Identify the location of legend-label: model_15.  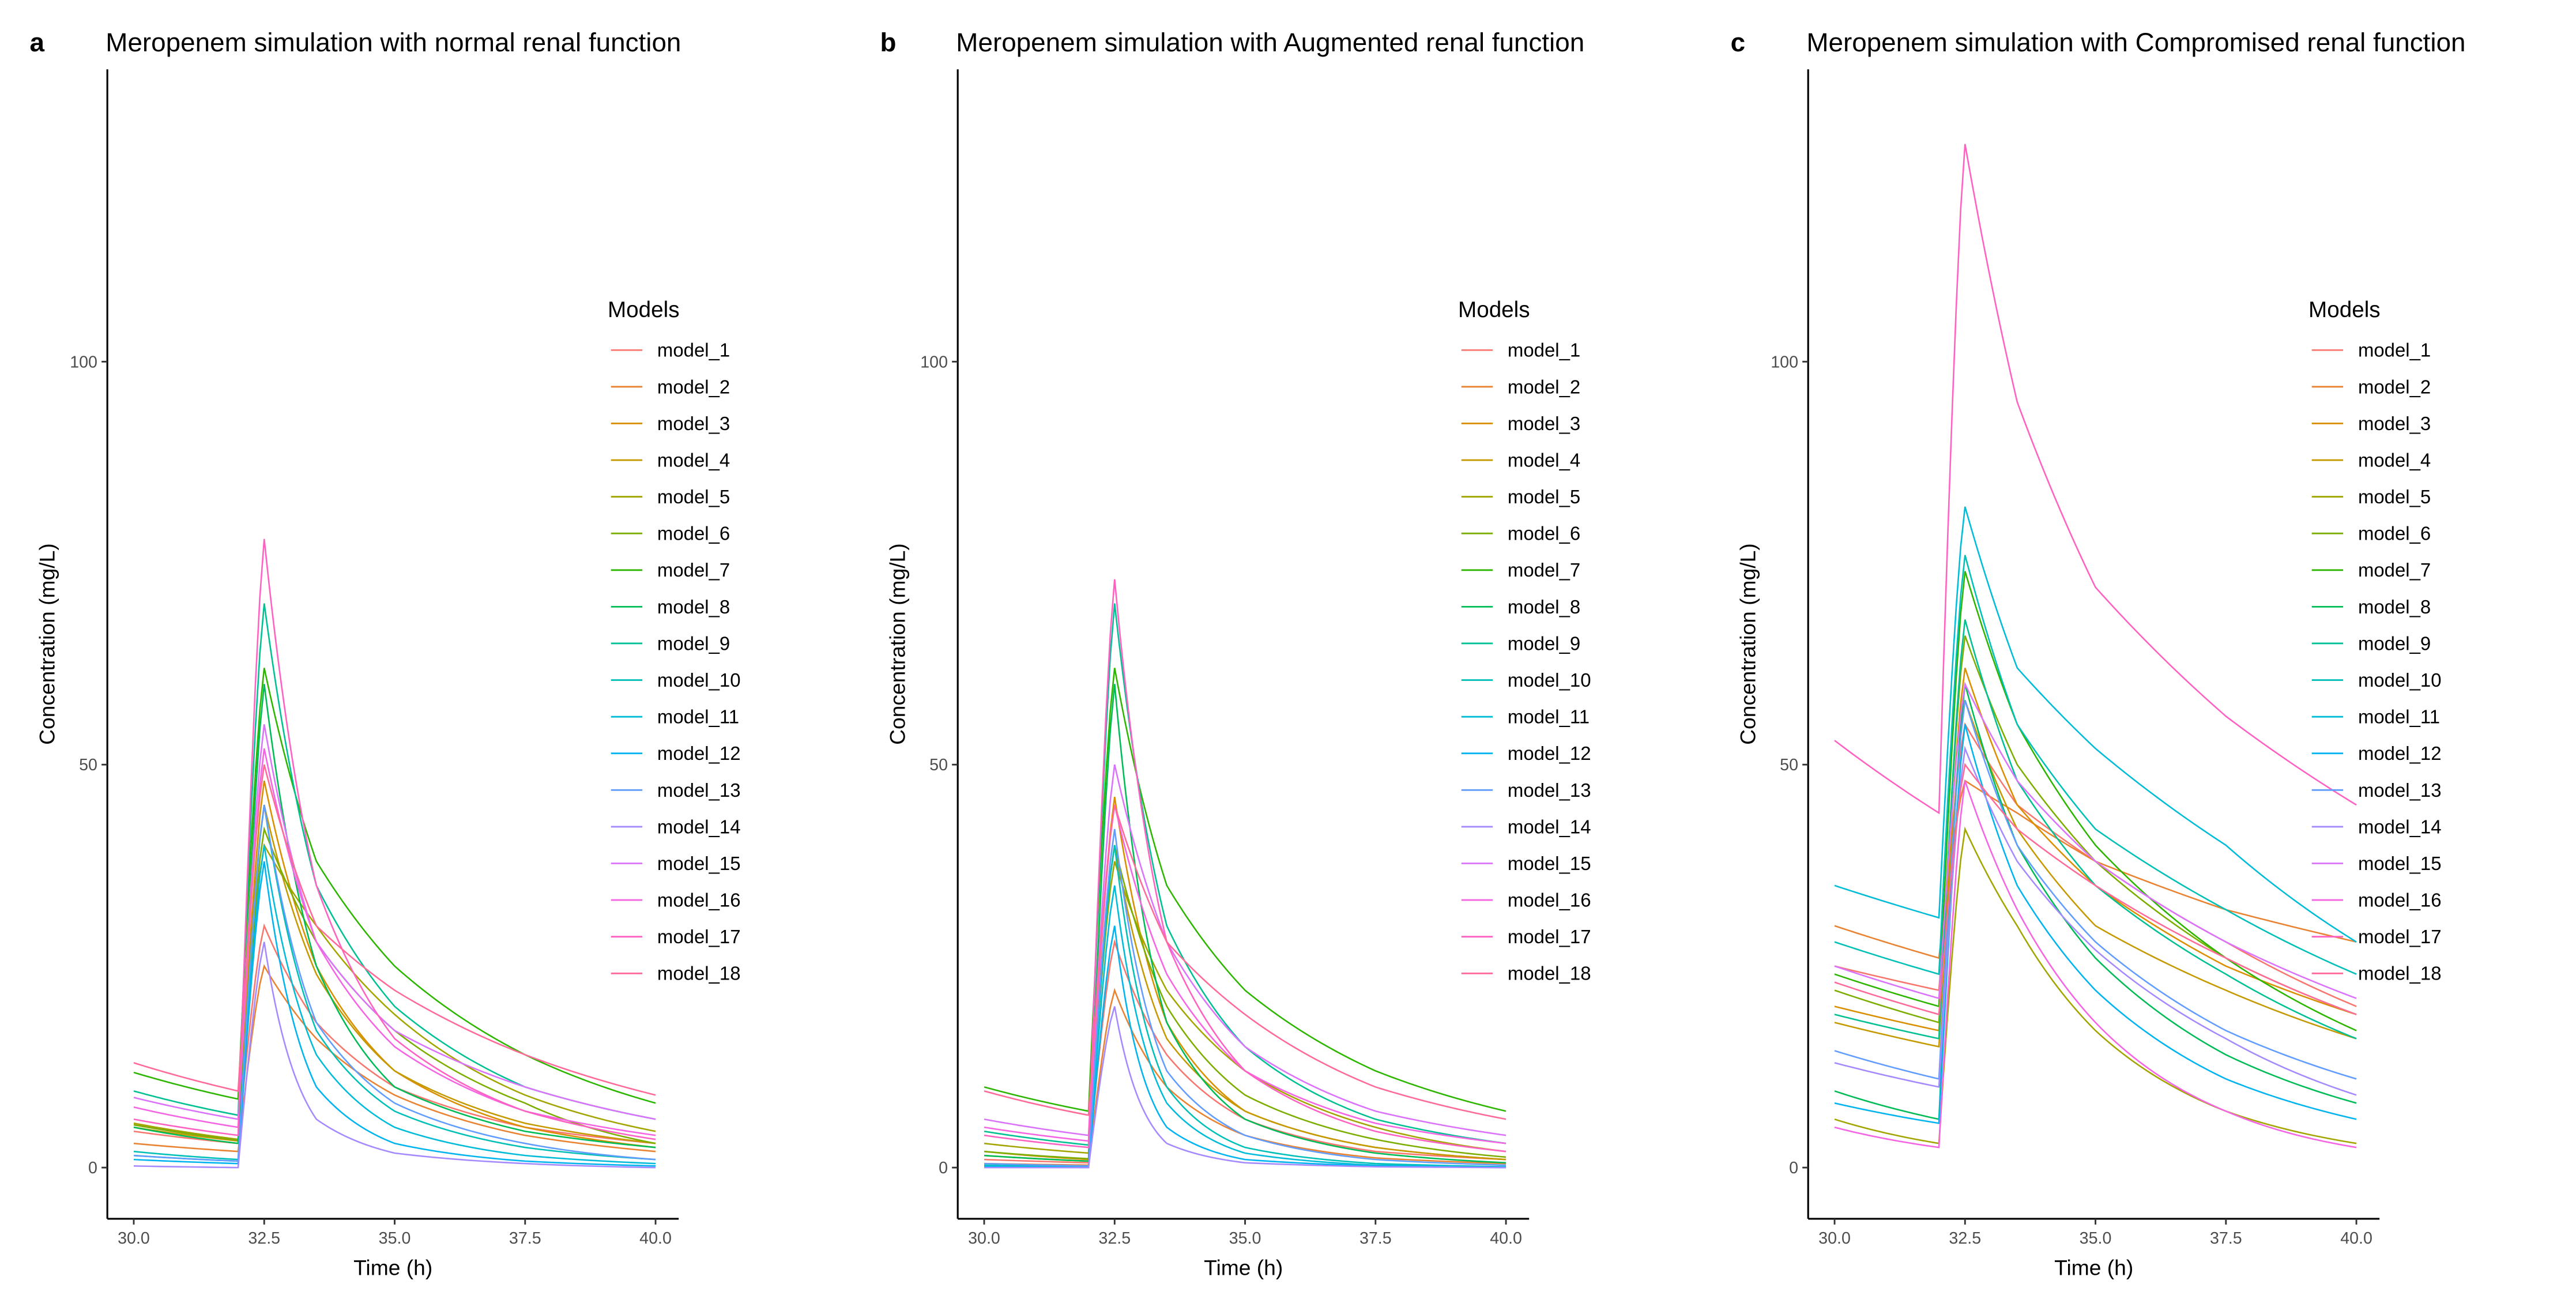
(2400, 863).